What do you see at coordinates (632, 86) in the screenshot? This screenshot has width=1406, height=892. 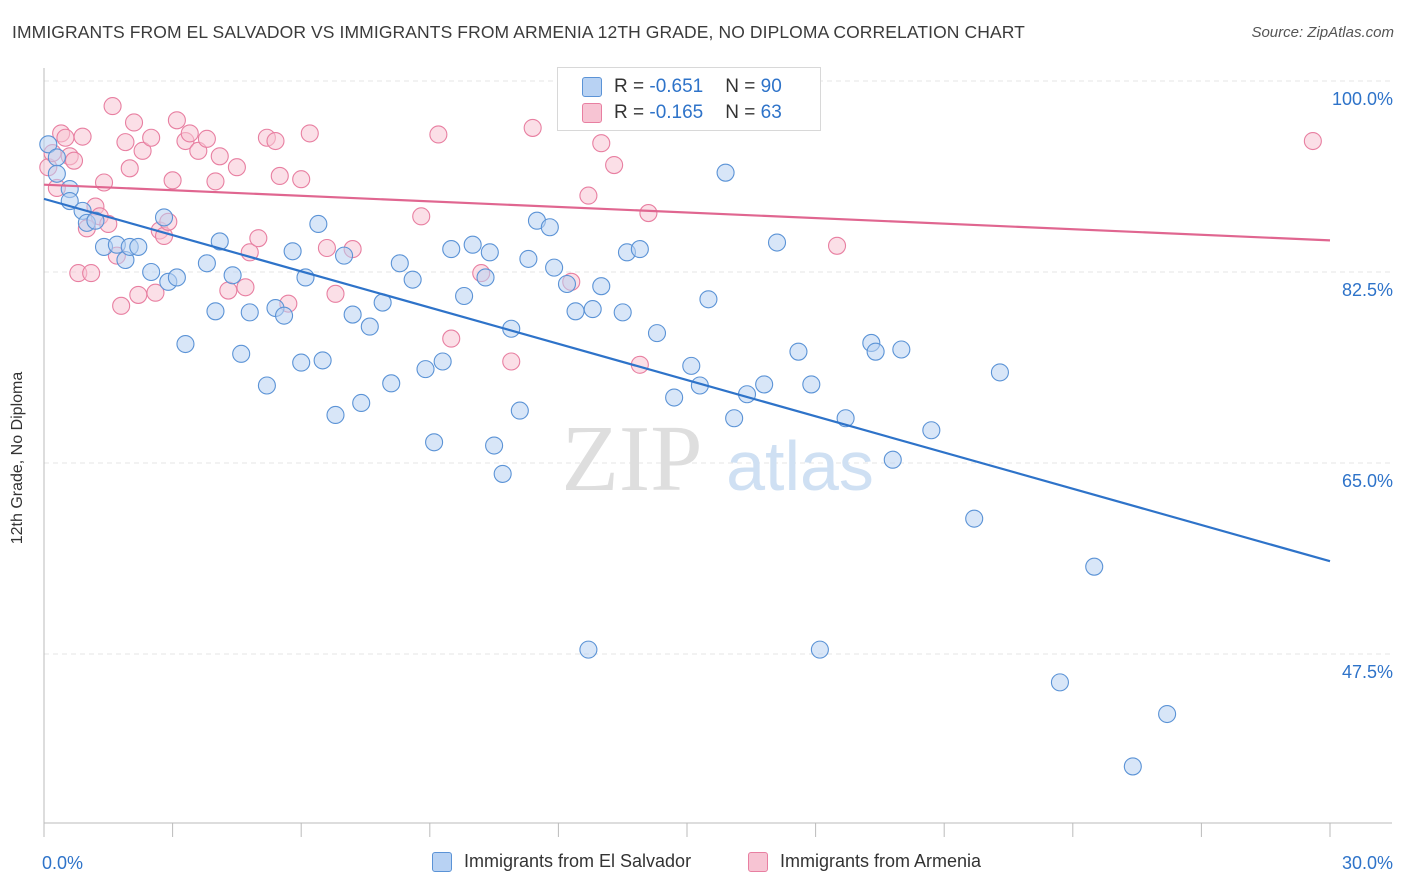 I see `legend-r-label: R =` at bounding box center [632, 86].